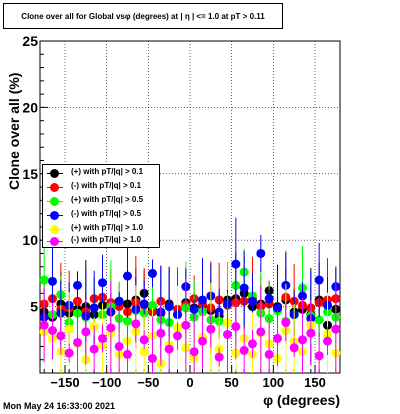  Describe the element at coordinates (59, 406) in the screenshot. I see `date-stamp: Mon May 24 16:33:00 2021` at that location.